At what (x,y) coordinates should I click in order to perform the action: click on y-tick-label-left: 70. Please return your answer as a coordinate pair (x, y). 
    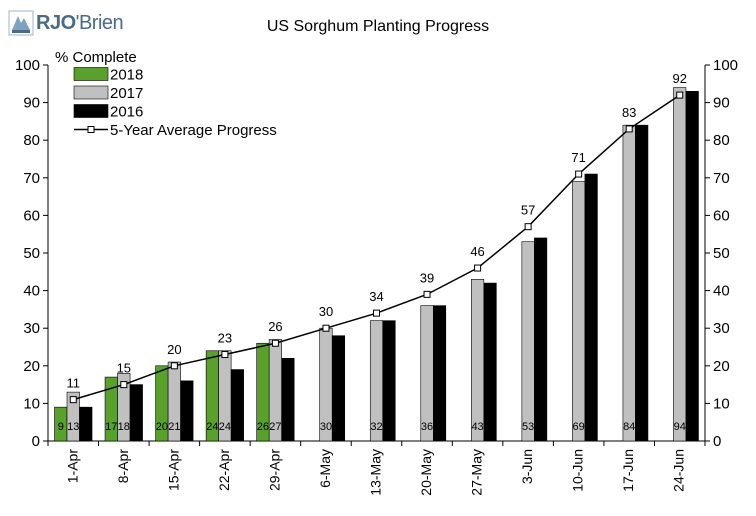
    Looking at the image, I should click on (31, 178).